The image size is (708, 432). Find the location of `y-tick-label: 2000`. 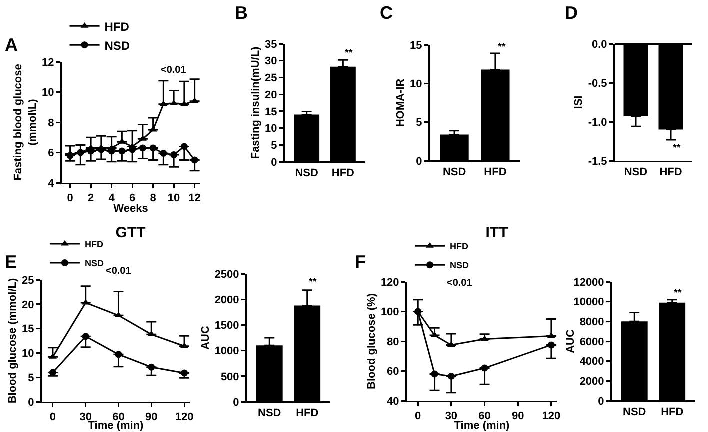

y-tick-label: 2000 is located at coordinates (227, 300).